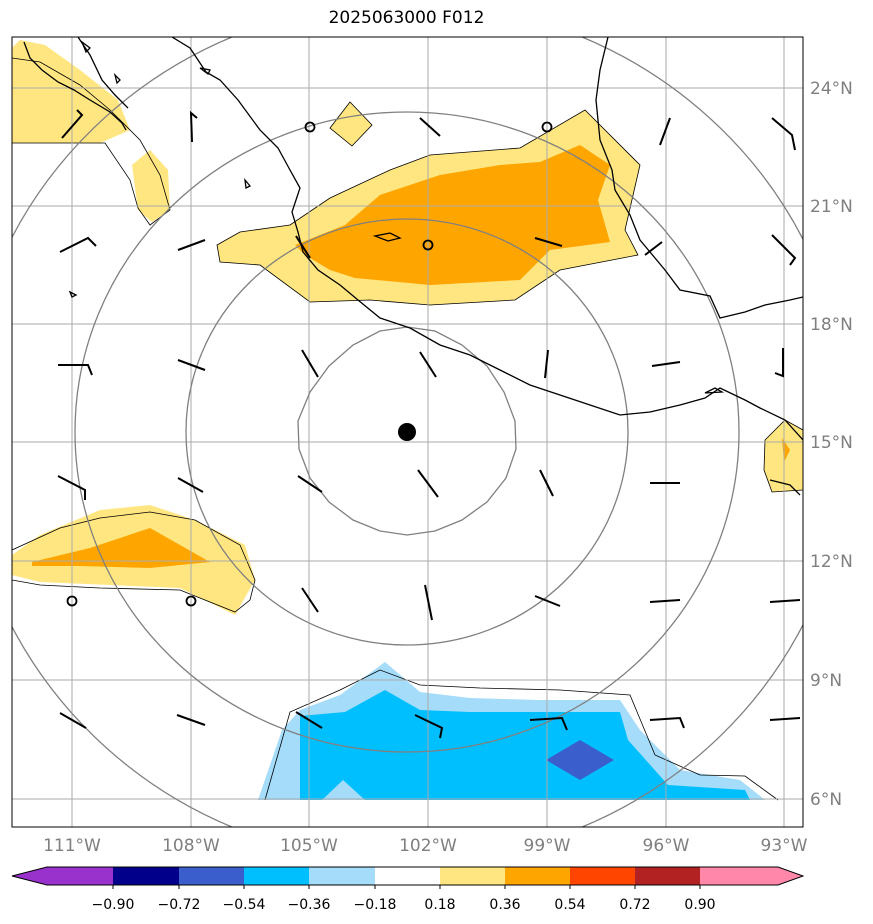 This screenshot has height=924, width=873. I want to click on colorbar-tick-label: 0.36, so click(504, 905).